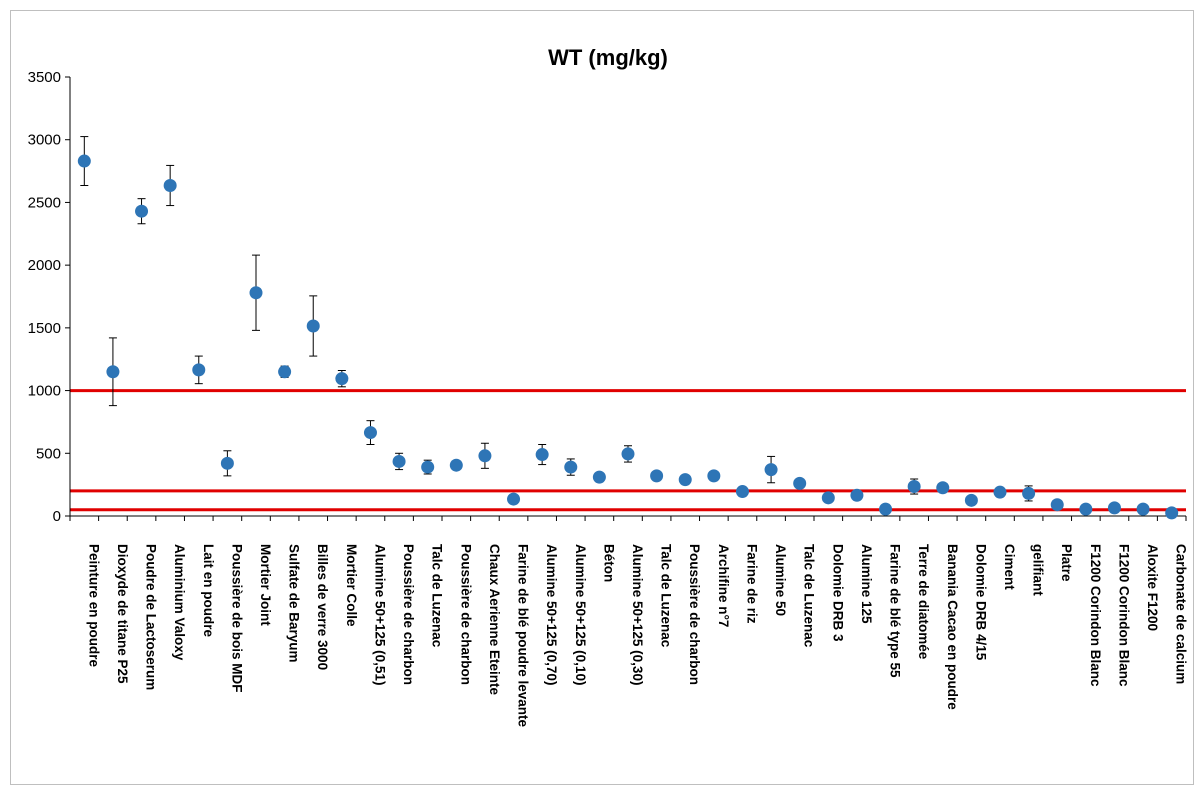  I want to click on category-label: Farine de riz, so click(751, 584).